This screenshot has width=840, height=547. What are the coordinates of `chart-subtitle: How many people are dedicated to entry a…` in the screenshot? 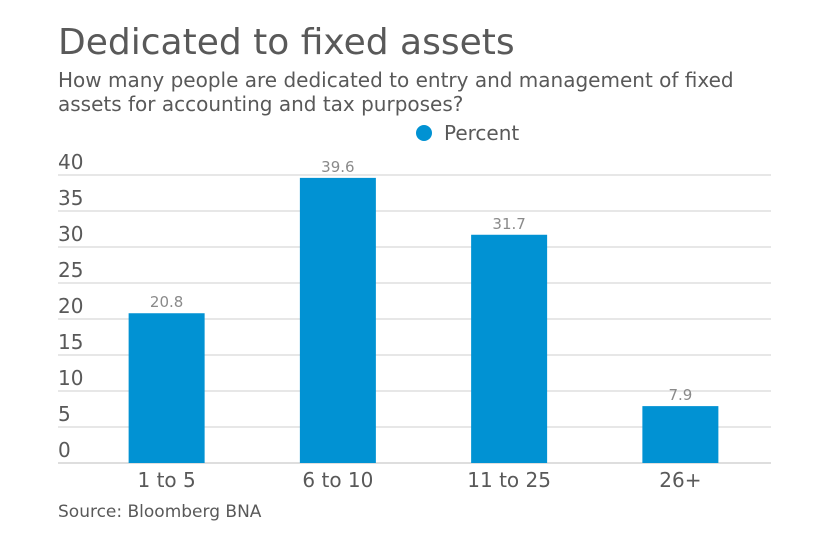 It's located at (396, 92).